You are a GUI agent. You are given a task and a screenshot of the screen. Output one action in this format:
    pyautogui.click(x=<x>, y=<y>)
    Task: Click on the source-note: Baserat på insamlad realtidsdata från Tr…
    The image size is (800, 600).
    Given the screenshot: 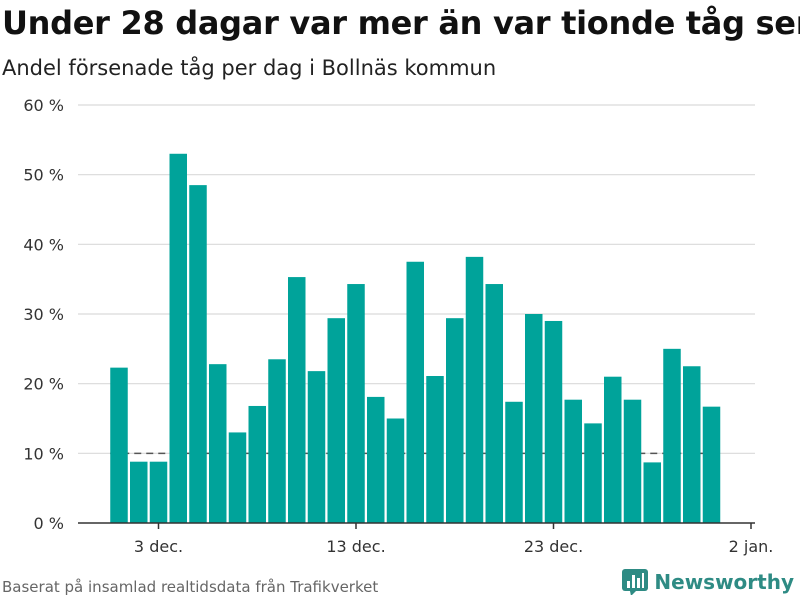 What is the action you would take?
    pyautogui.click(x=190, y=587)
    